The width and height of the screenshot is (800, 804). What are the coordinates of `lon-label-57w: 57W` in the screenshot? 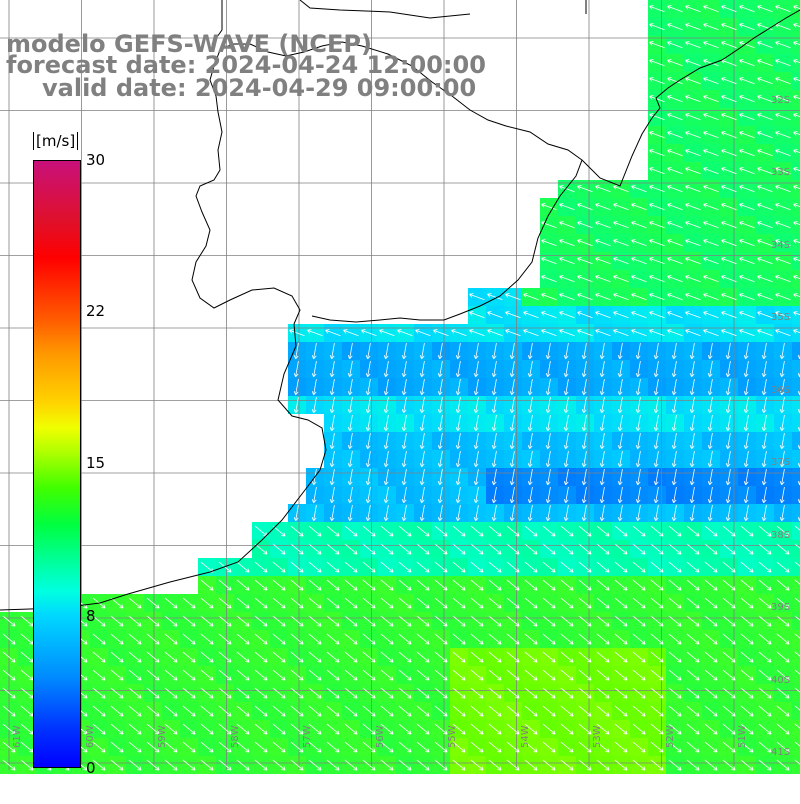 It's located at (307, 736).